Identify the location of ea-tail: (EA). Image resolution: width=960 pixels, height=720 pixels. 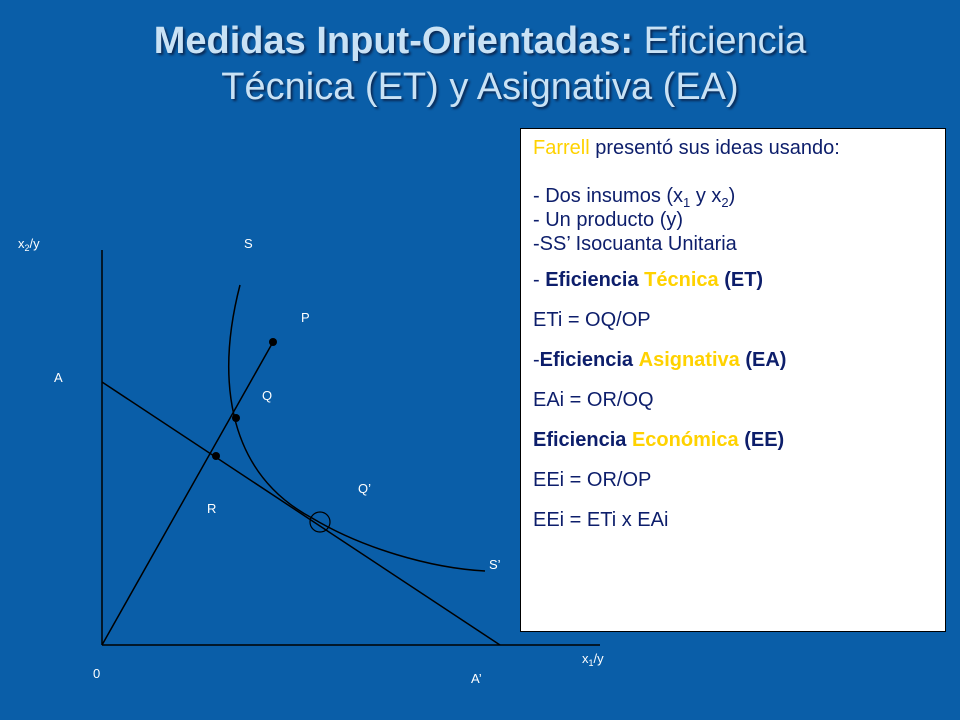
(766, 360).